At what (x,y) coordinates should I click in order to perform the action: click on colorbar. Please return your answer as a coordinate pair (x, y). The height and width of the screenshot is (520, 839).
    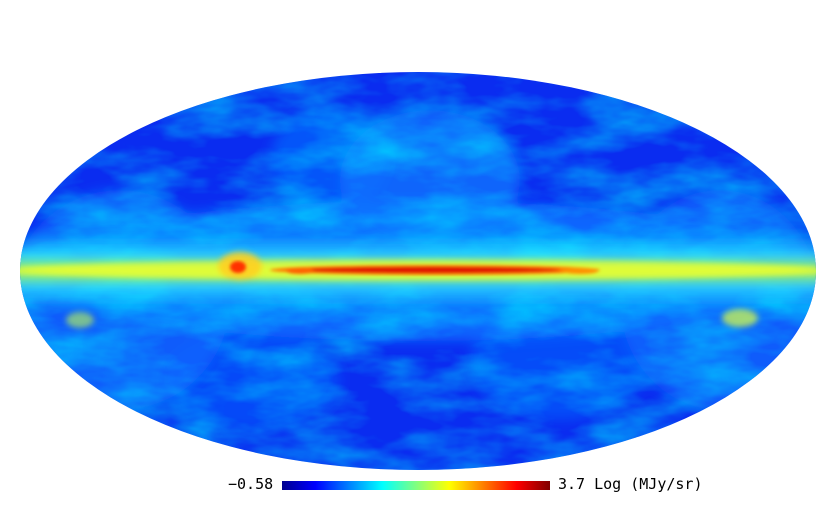
    Looking at the image, I should click on (416, 485).